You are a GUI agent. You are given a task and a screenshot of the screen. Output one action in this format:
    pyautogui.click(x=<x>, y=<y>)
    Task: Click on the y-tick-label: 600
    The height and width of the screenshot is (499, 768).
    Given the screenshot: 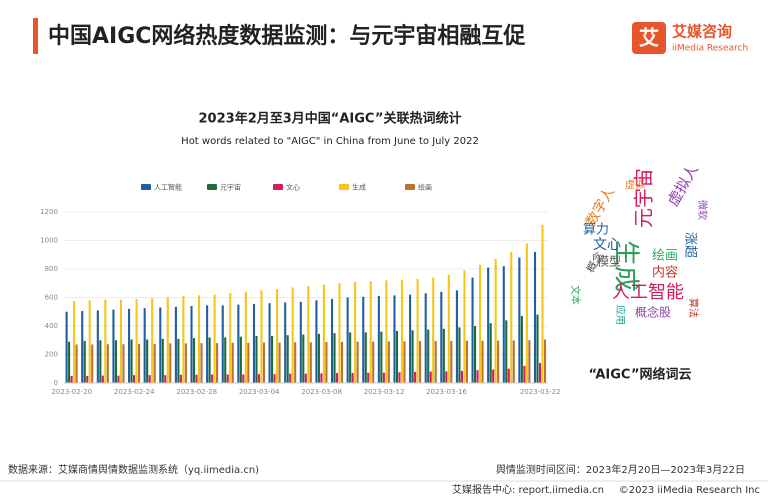 What is the action you would take?
    pyautogui.click(x=51, y=298)
    